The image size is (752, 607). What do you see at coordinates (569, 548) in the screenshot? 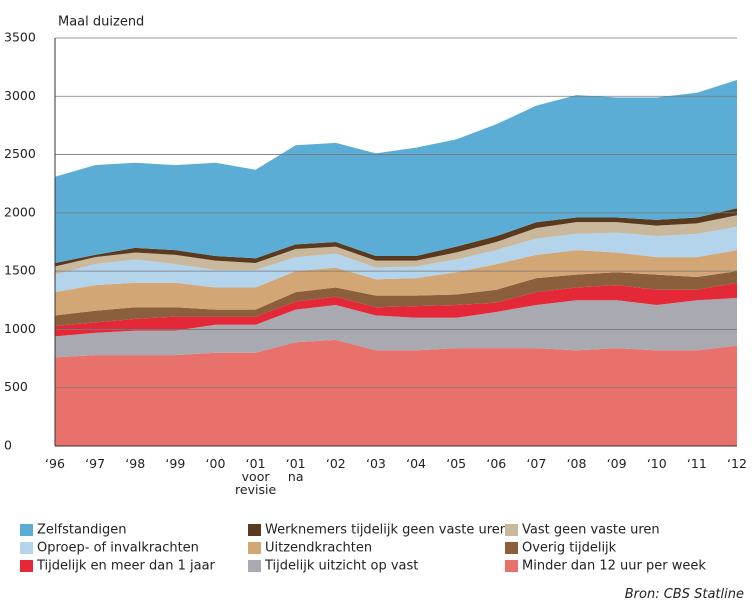
I see `legend-label: Overig tijdelijk` at bounding box center [569, 548].